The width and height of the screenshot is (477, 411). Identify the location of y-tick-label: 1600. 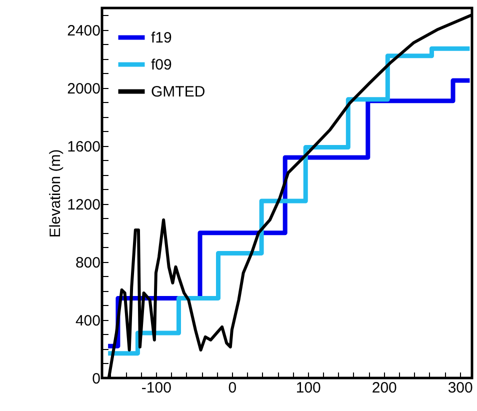
(83, 147).